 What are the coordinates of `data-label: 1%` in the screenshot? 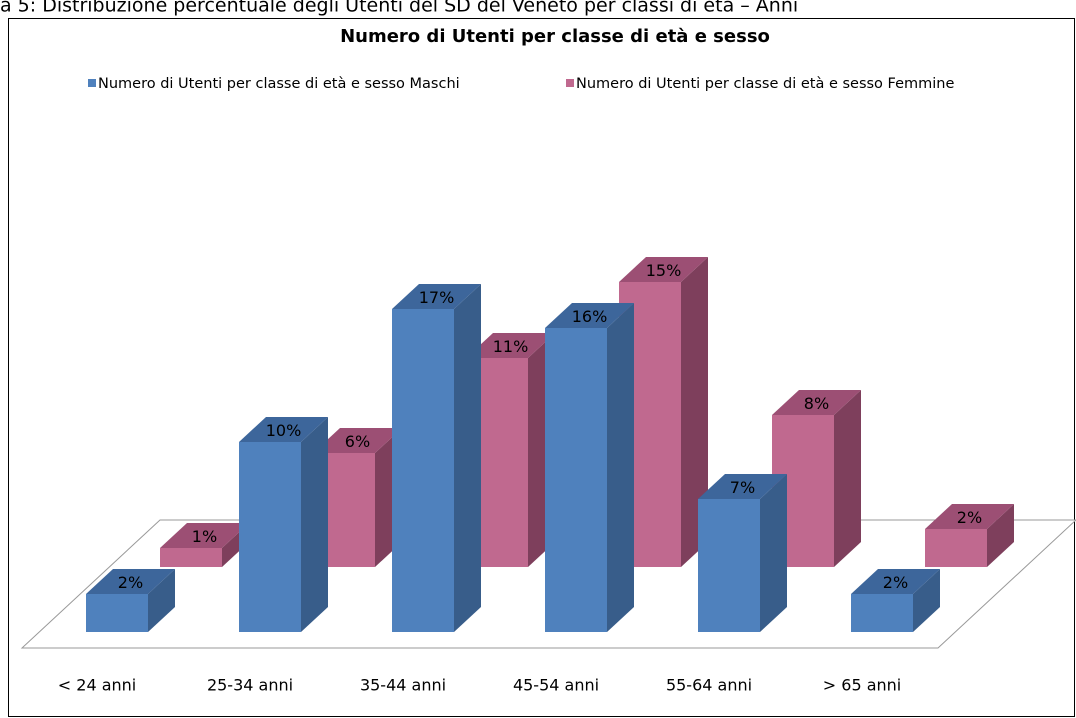 It's located at (204, 536).